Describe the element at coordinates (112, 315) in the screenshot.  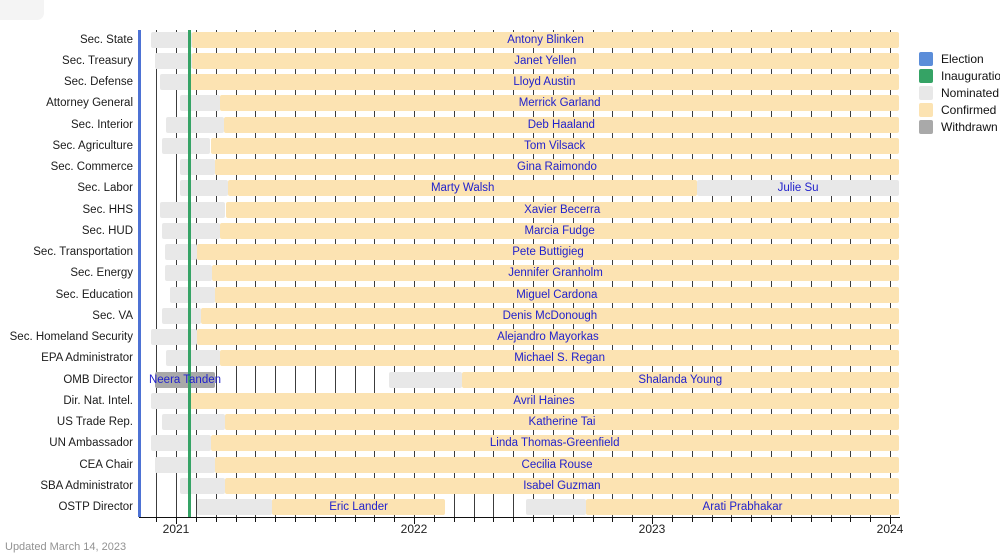
I see `row-label: Sec. VA` at that location.